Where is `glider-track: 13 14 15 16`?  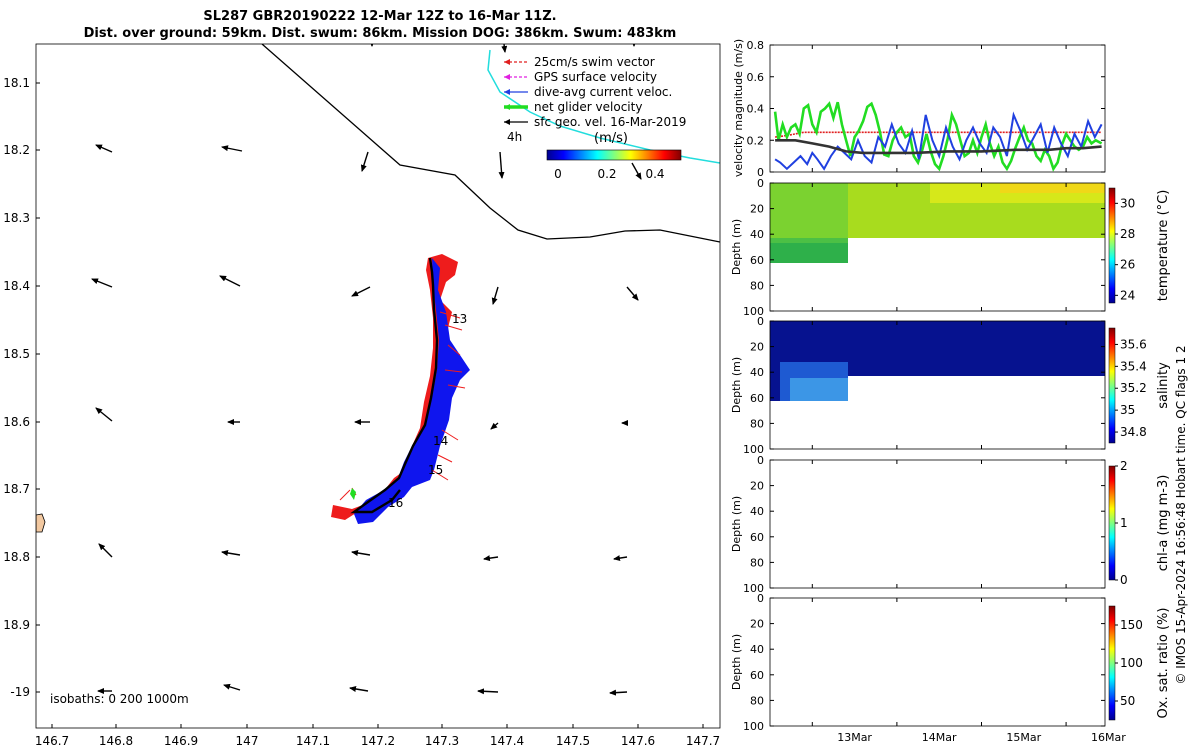
glider-track: 13 14 15 16 is located at coordinates (400, 389).